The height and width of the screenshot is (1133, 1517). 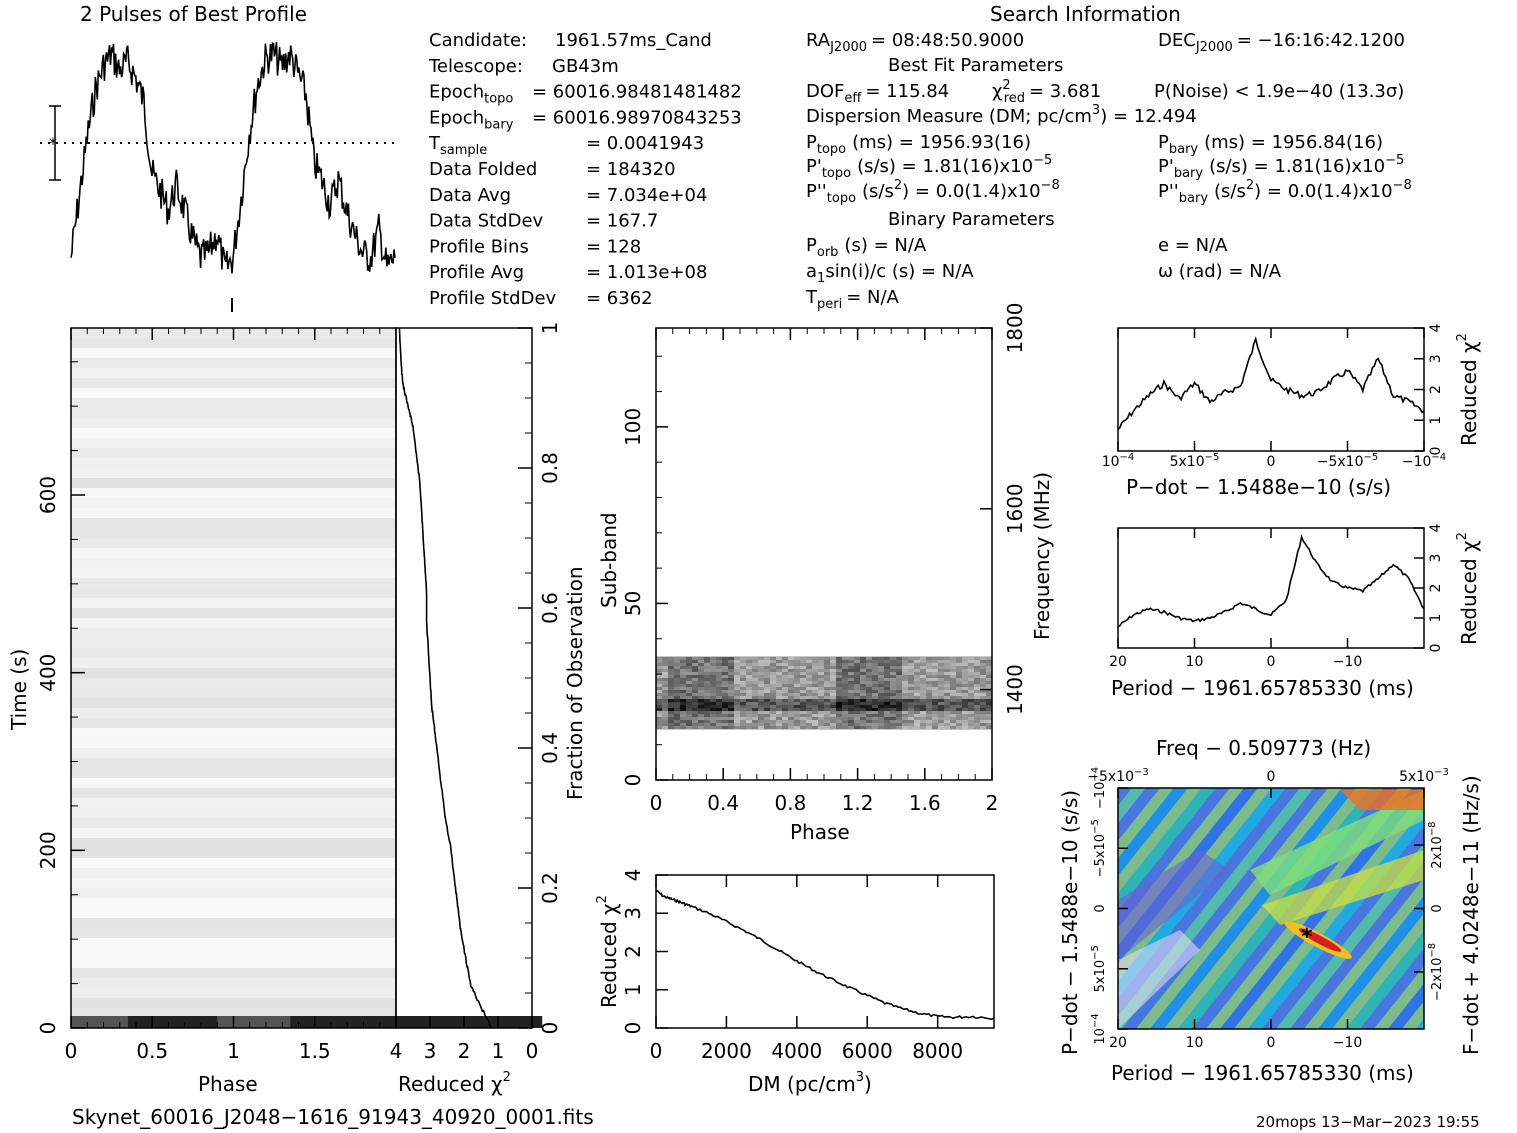 What do you see at coordinates (1220, 271) in the screenshot?
I see `svg-text: ω (rad) = N/A` at bounding box center [1220, 271].